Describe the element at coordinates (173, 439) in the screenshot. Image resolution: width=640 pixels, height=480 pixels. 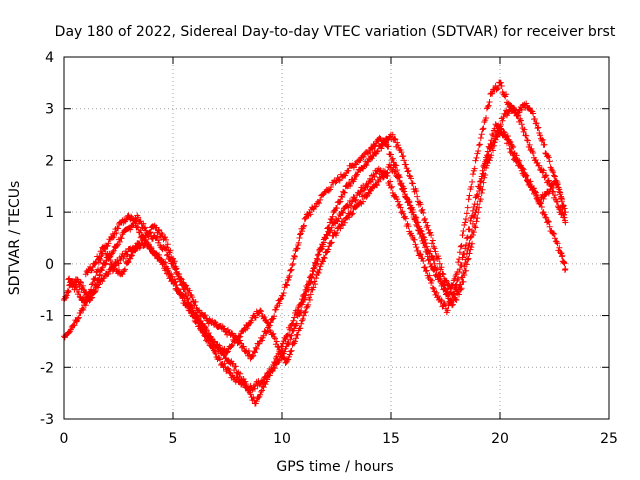
I see `x-tick-label: 5` at that location.